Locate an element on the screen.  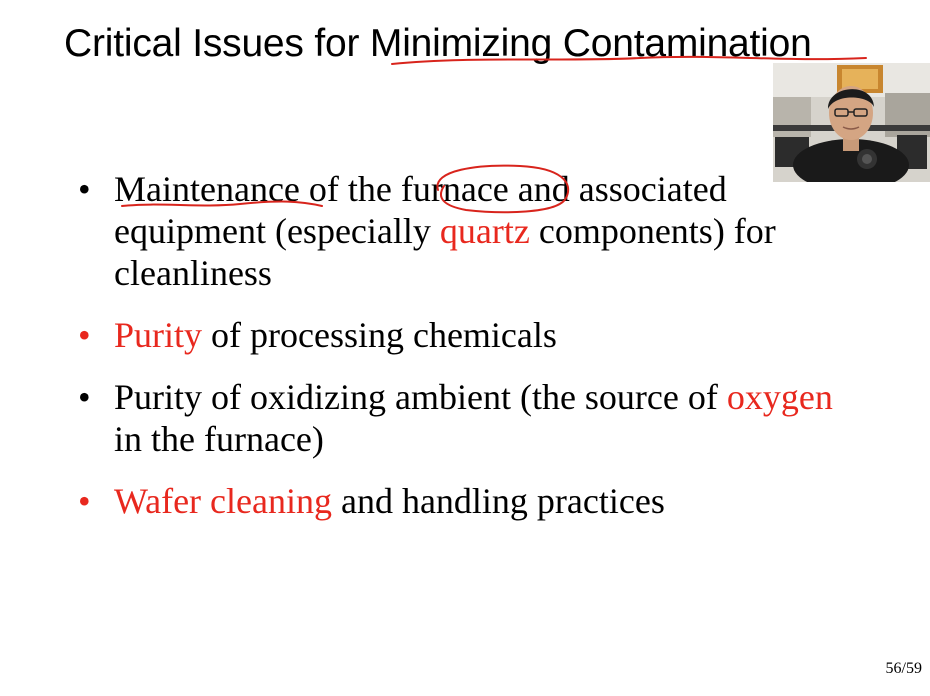
presenter-webcam-icon is located at coordinates (851, 122).